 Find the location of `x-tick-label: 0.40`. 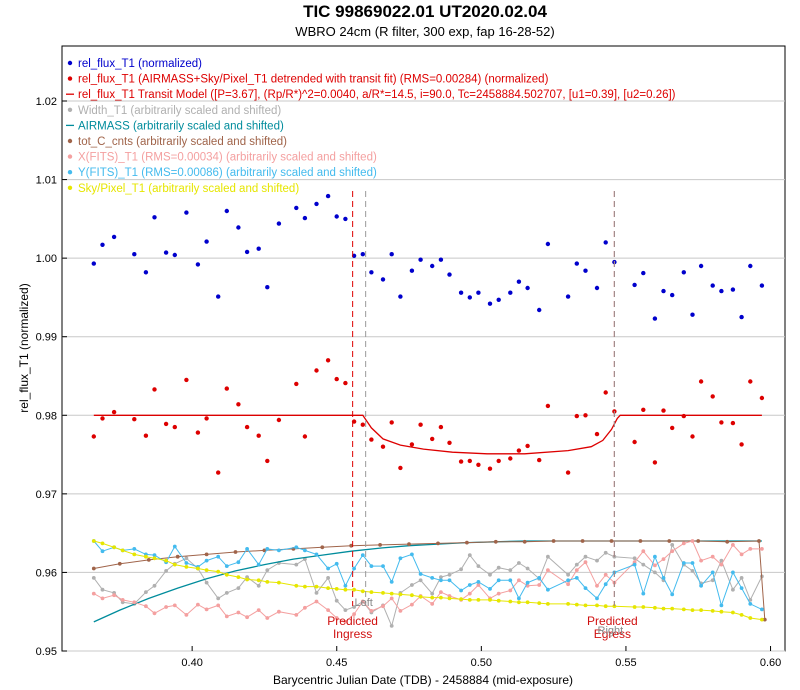

x-tick-label: 0.40 is located at coordinates (191, 663).